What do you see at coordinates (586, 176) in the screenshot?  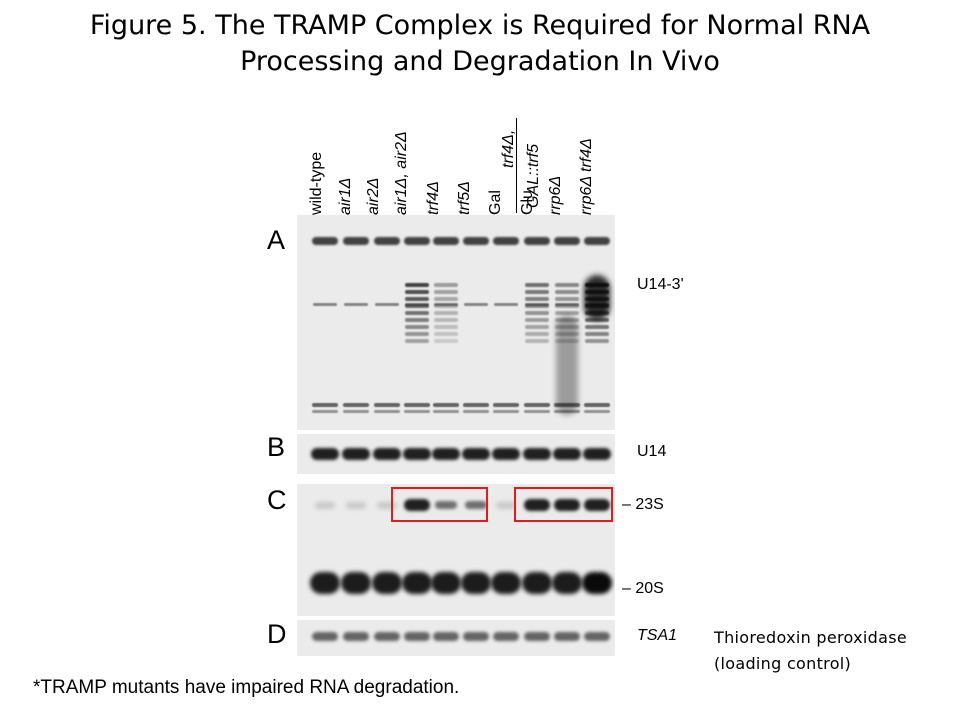 I see `lane-label-9: rrp6Δ trf4Δ` at bounding box center [586, 176].